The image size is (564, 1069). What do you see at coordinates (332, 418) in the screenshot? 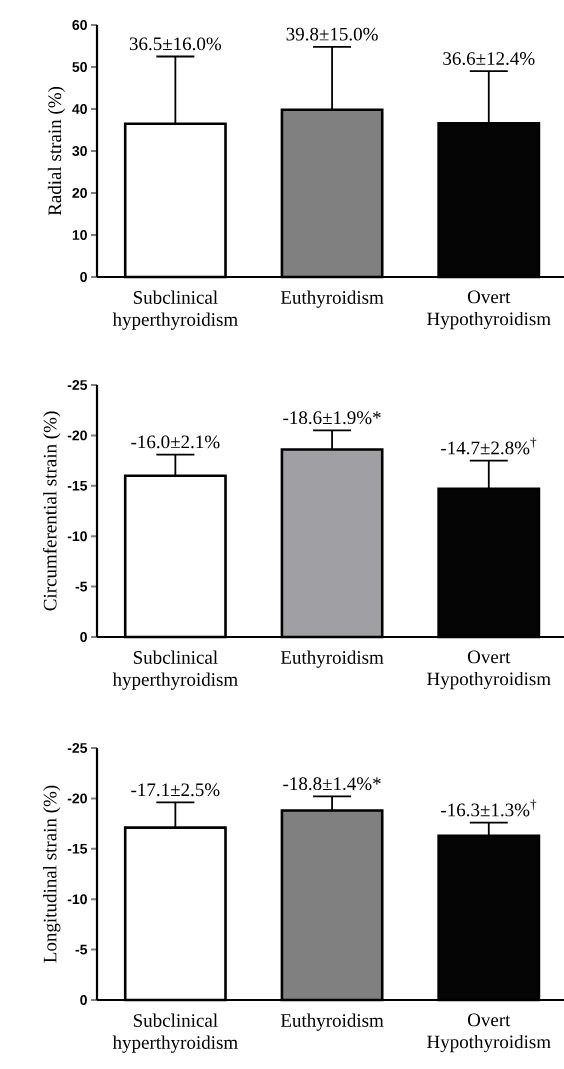
I see `annotation: -18.6±1.9%*` at bounding box center [332, 418].